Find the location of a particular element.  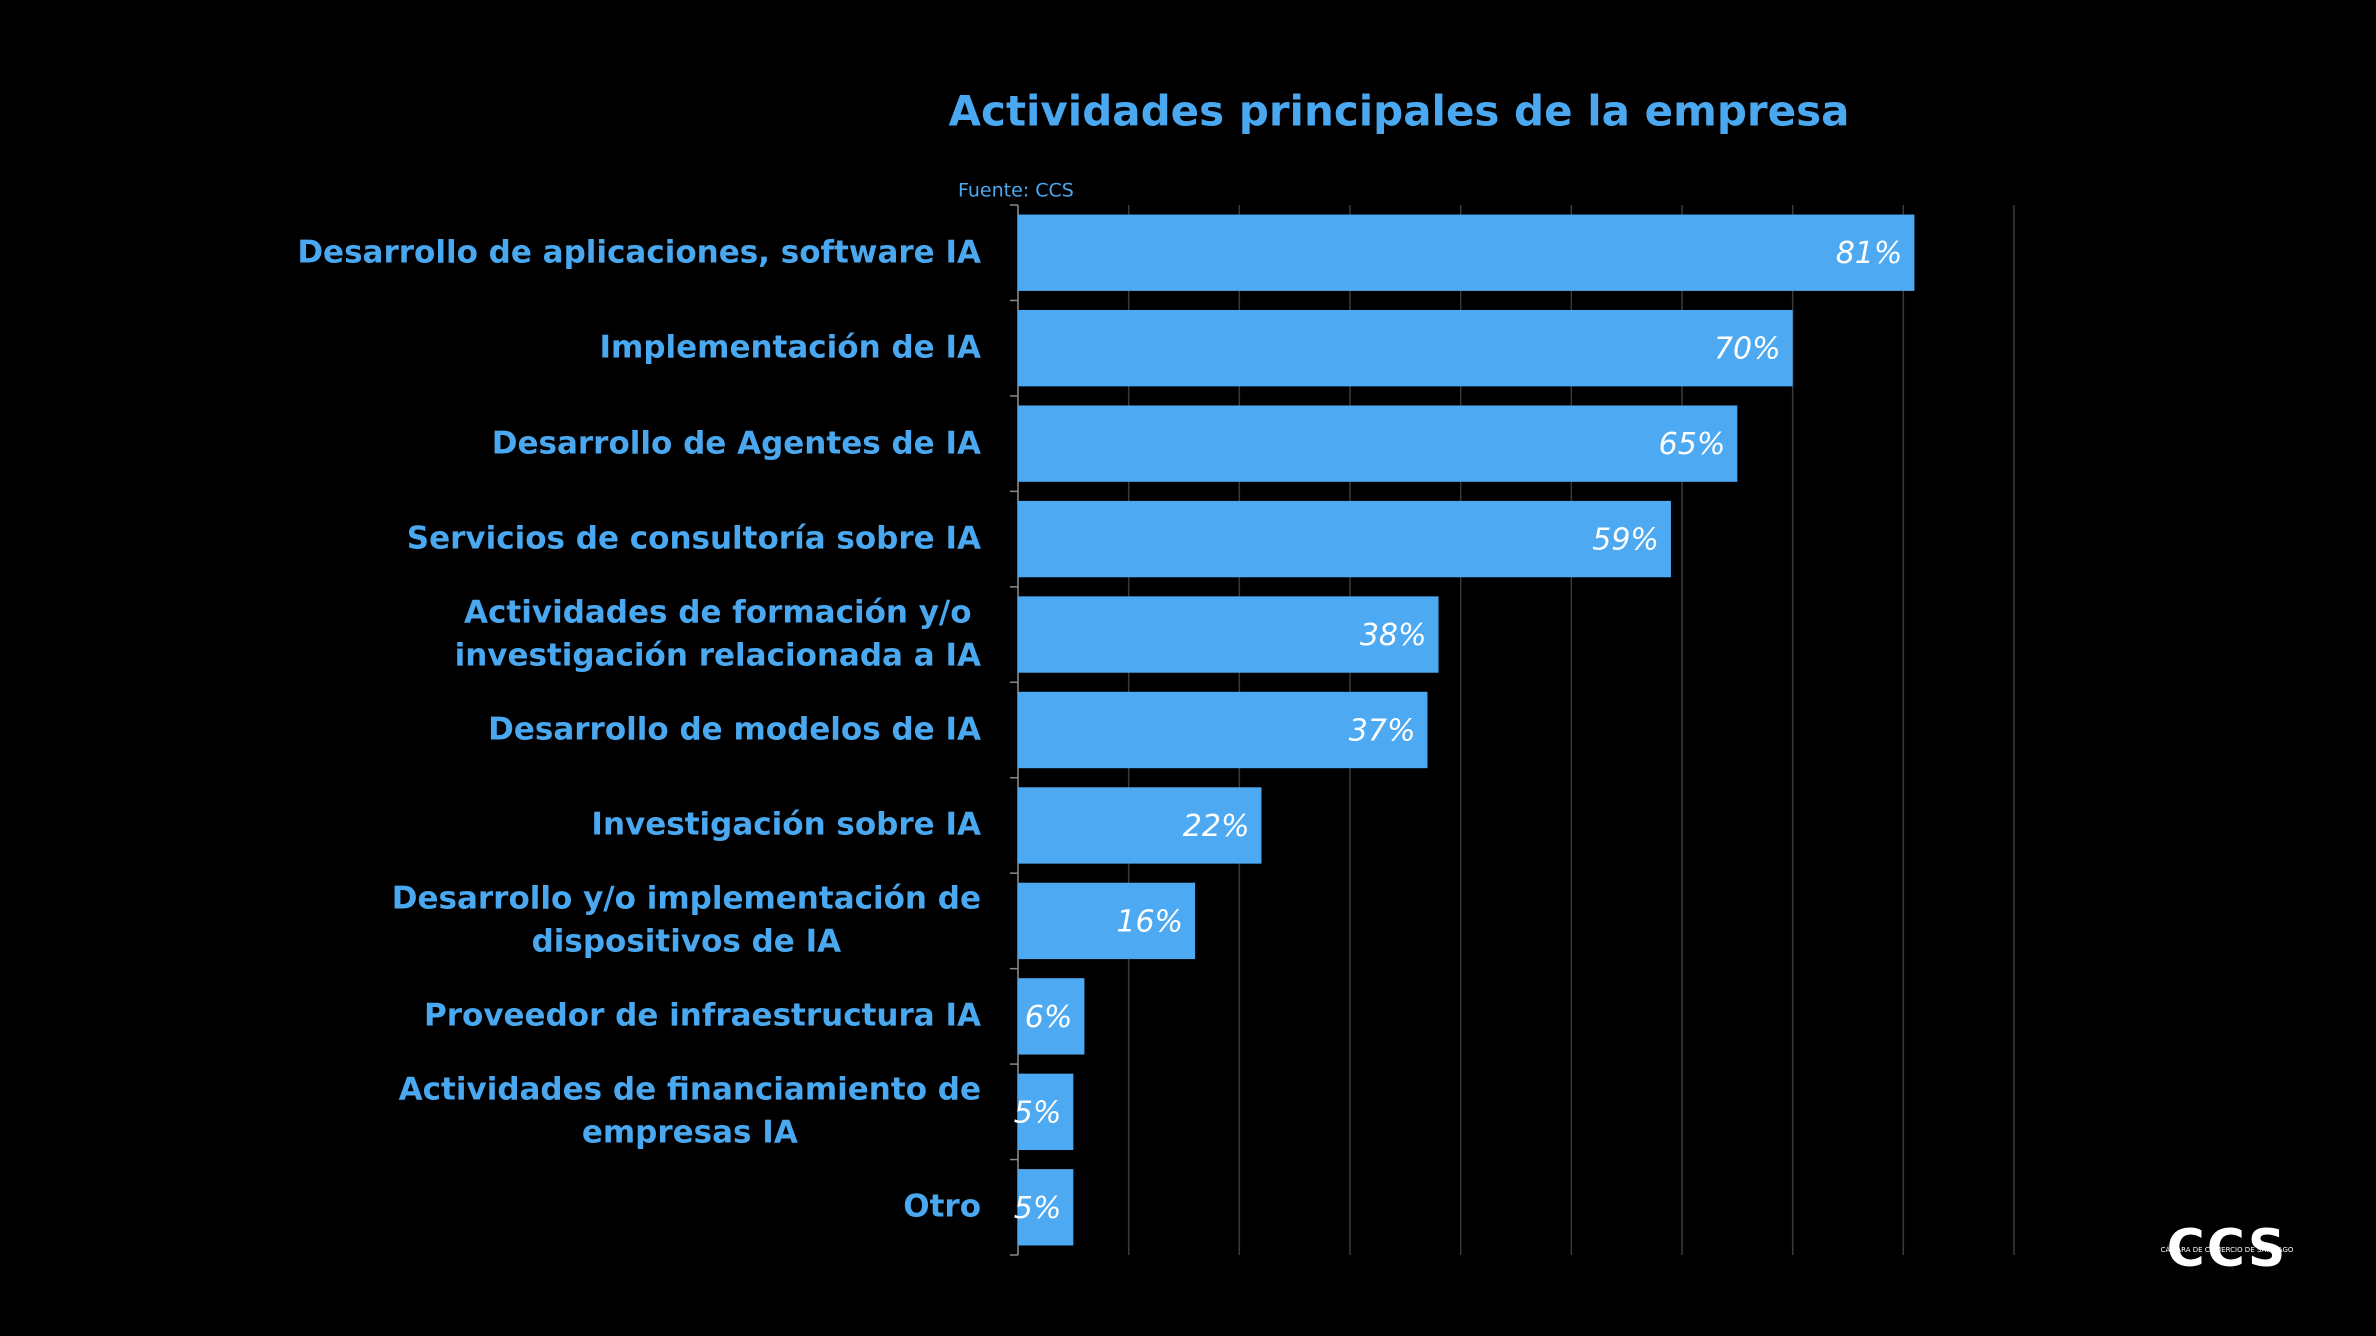

y-tick-label: Otro is located at coordinates (942, 1206).